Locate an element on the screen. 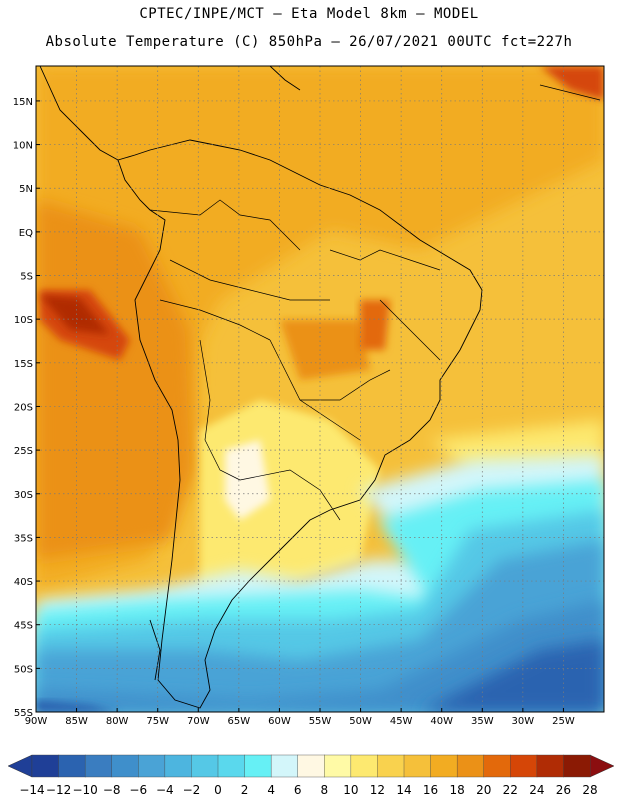 The height and width of the screenshot is (800, 618). lat-tick-label: 55S is located at coordinates (23, 713).